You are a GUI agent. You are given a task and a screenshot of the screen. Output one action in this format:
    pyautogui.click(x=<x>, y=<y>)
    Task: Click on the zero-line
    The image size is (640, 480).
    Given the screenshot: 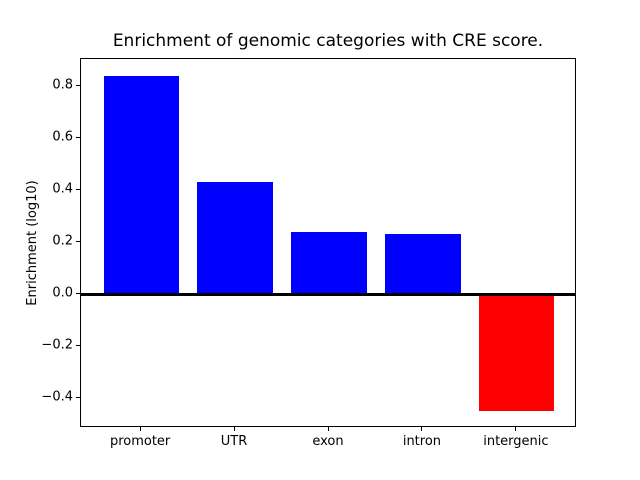 What is the action you would take?
    pyautogui.click(x=328, y=294)
    